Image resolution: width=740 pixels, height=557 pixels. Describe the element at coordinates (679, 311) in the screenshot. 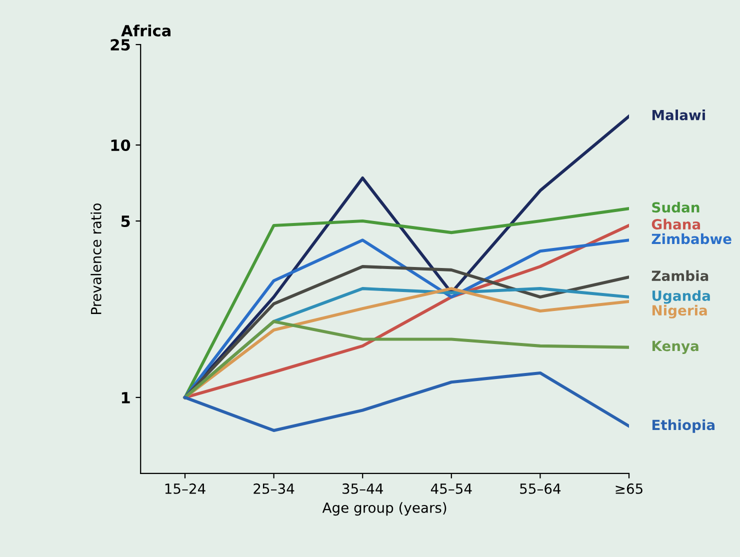

I see `series-label: Nigeria` at that location.